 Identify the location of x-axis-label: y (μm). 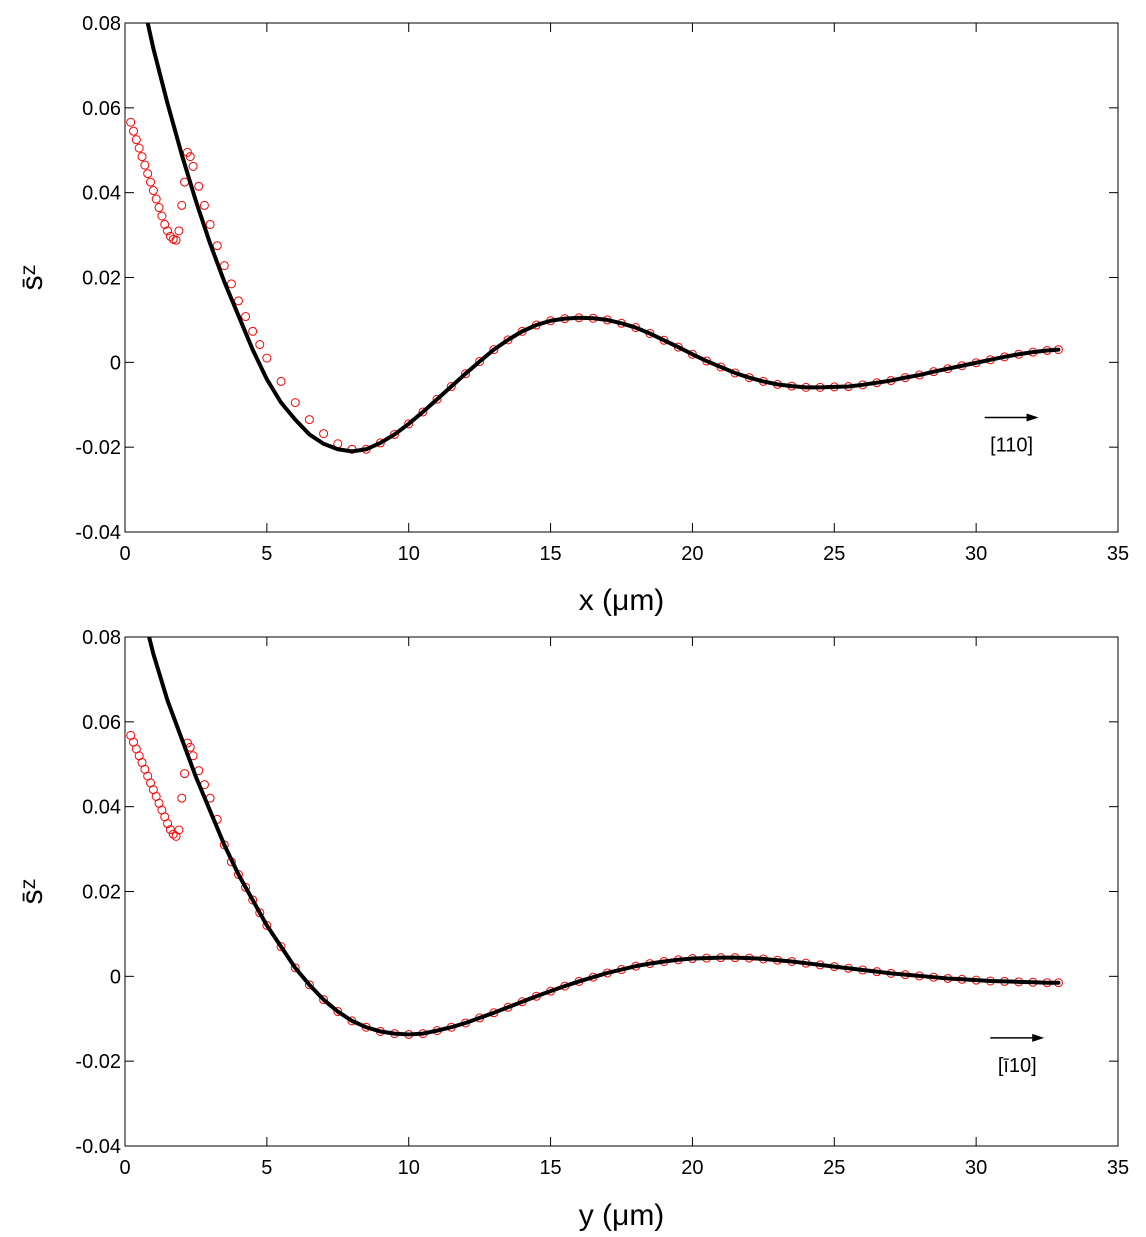
(622, 1215).